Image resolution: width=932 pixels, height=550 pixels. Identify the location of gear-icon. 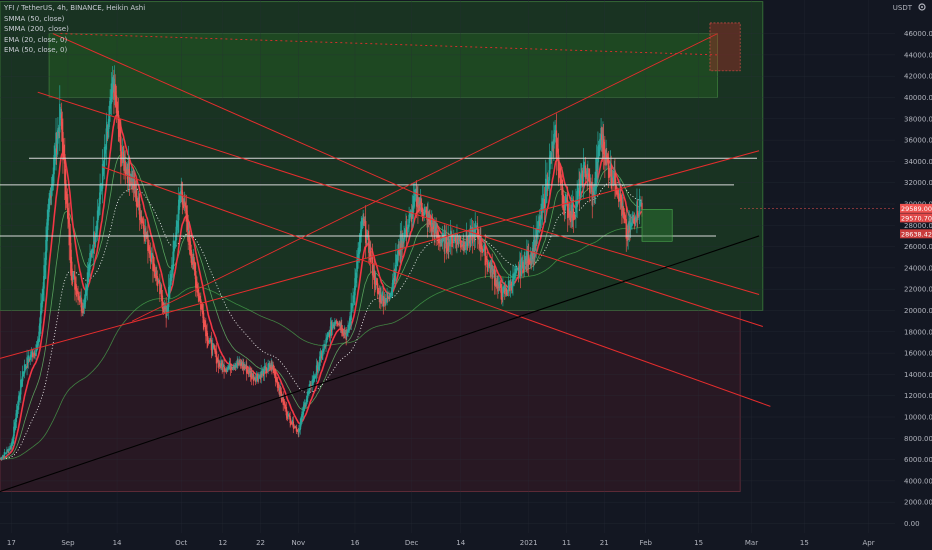
(922, 7).